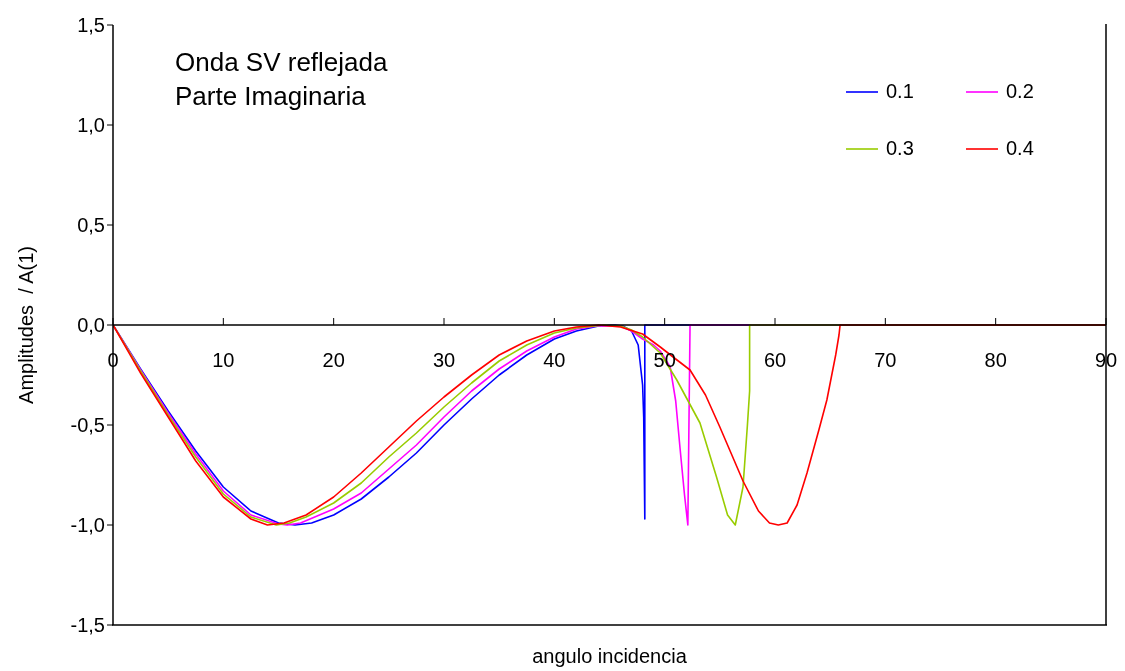 This screenshot has height=671, width=1125. I want to click on y-tick-label: -0,5, so click(87, 425).